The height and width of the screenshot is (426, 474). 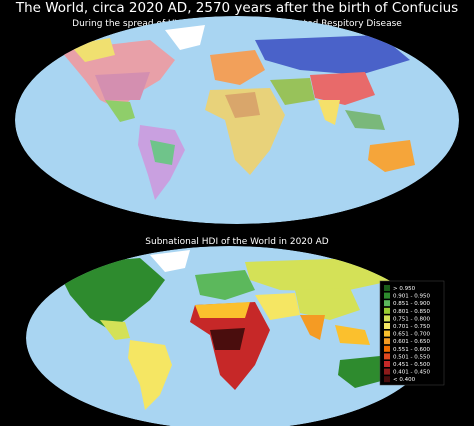 I want to click on legend-label: 0.801 - 0.850, so click(x=411, y=312).